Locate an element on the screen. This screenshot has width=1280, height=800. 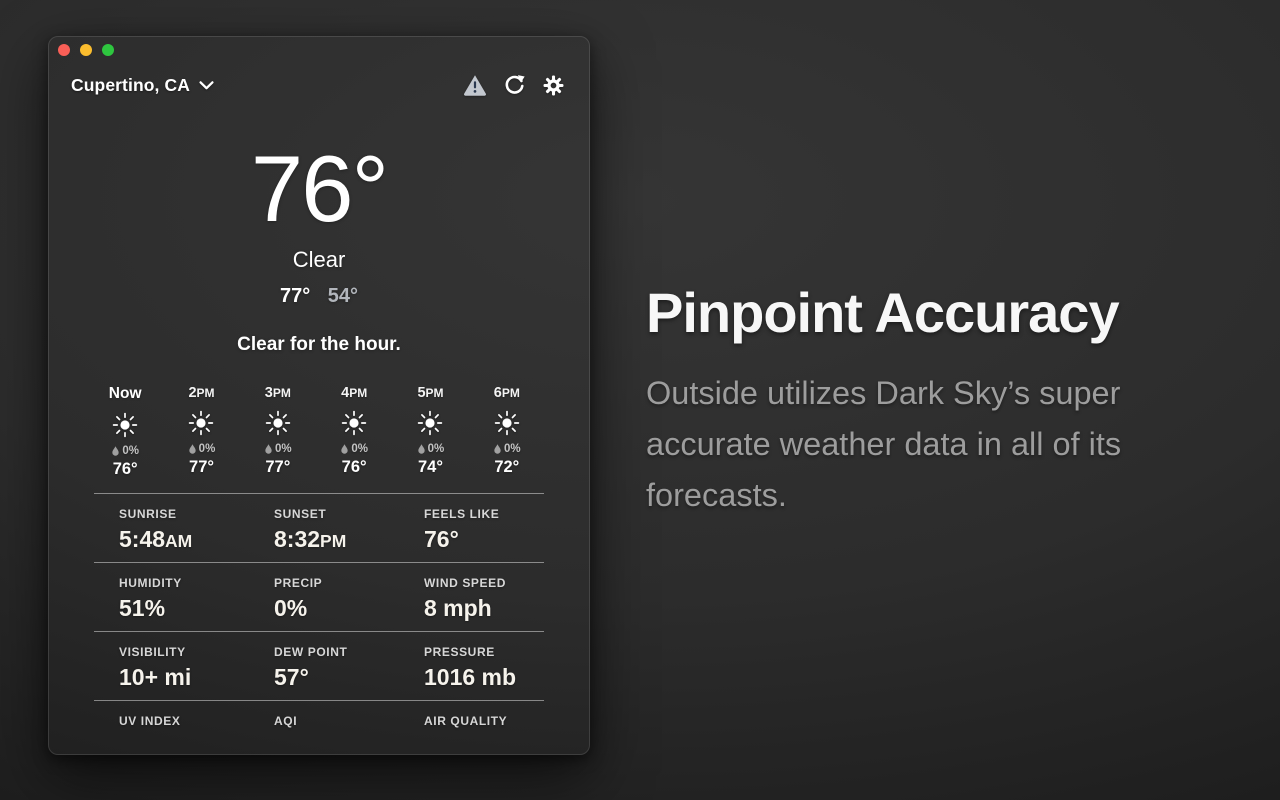
detail-wind-speed: WIND SPEED 8 mph is located at coordinates (484, 603).